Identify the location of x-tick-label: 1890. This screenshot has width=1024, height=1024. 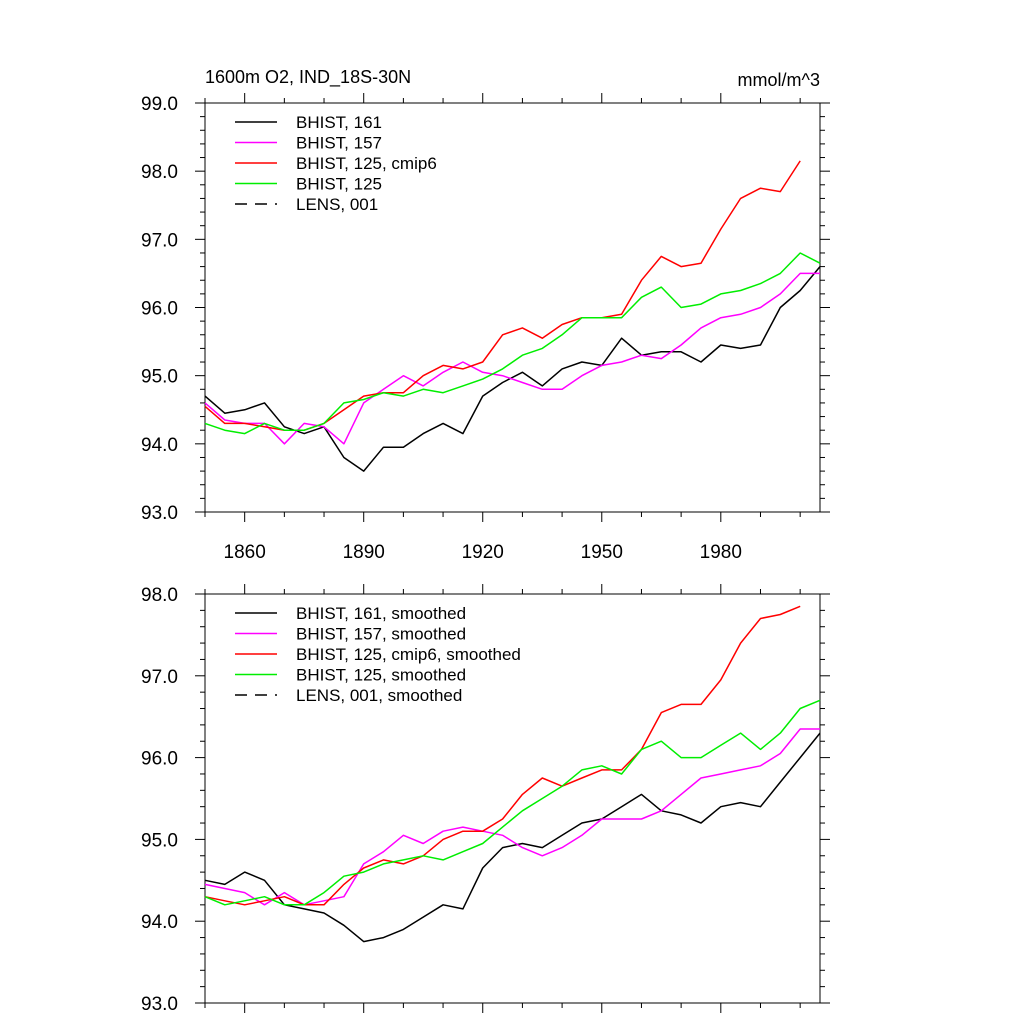
(364, 552).